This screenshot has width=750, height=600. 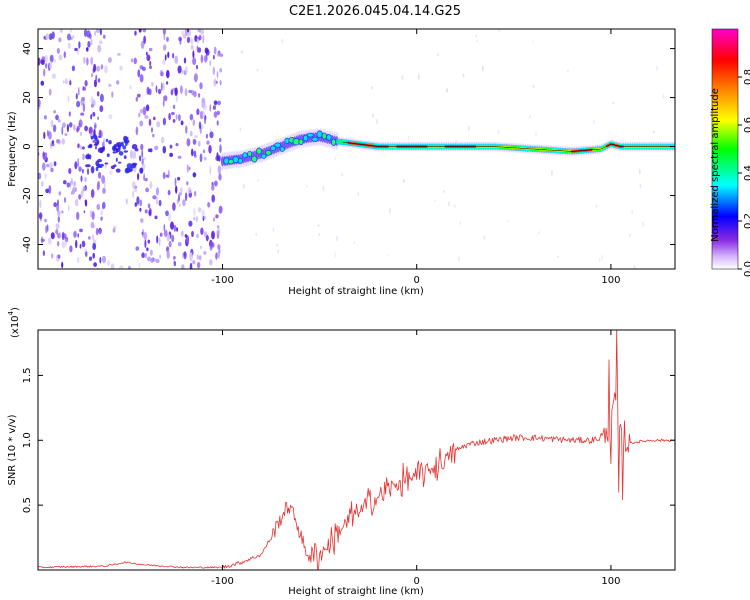 I want to click on snr-multiplier-exp: 4, so click(x=11, y=312).